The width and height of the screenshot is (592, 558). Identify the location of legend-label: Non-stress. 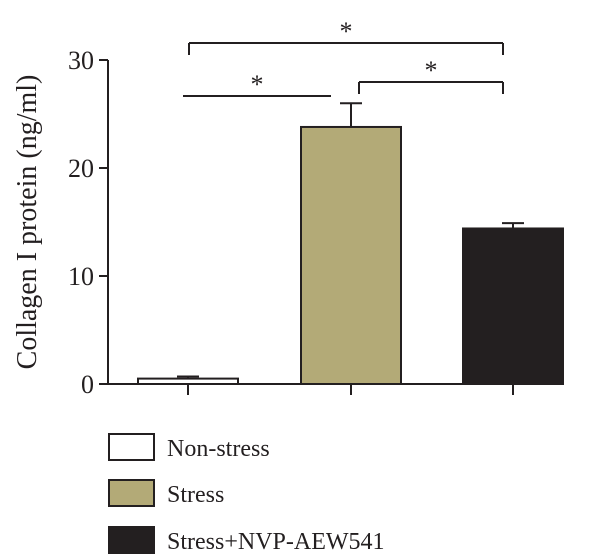
(218, 449).